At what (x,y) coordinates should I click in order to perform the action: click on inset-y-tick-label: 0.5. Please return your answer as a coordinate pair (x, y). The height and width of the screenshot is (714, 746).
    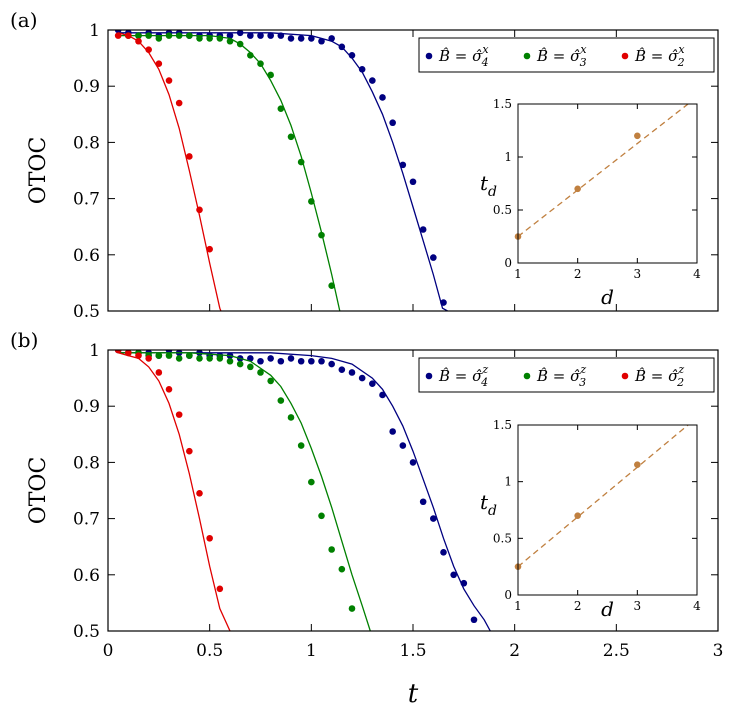
    Looking at the image, I should click on (502, 538).